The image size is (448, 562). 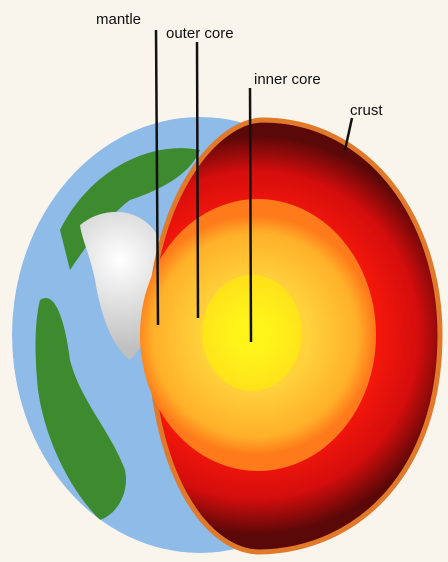 I want to click on mantle-label: mantle, so click(x=119, y=19).